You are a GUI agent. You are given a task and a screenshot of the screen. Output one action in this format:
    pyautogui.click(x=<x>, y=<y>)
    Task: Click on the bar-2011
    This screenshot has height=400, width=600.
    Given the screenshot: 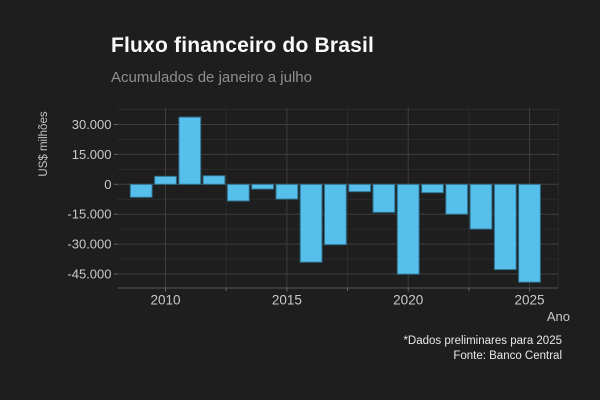 What is the action you would take?
    pyautogui.click(x=190, y=150)
    